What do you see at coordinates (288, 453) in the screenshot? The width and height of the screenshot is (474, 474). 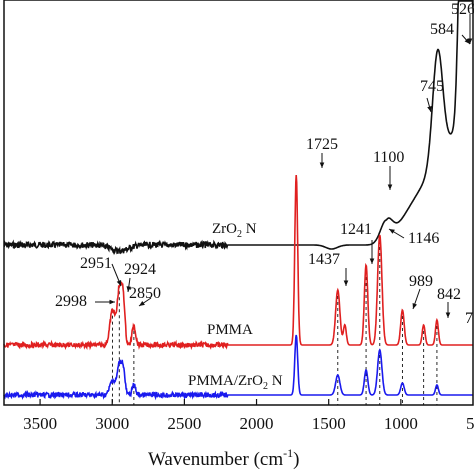 I see `x-axis-label-sup: -1` at bounding box center [288, 453].